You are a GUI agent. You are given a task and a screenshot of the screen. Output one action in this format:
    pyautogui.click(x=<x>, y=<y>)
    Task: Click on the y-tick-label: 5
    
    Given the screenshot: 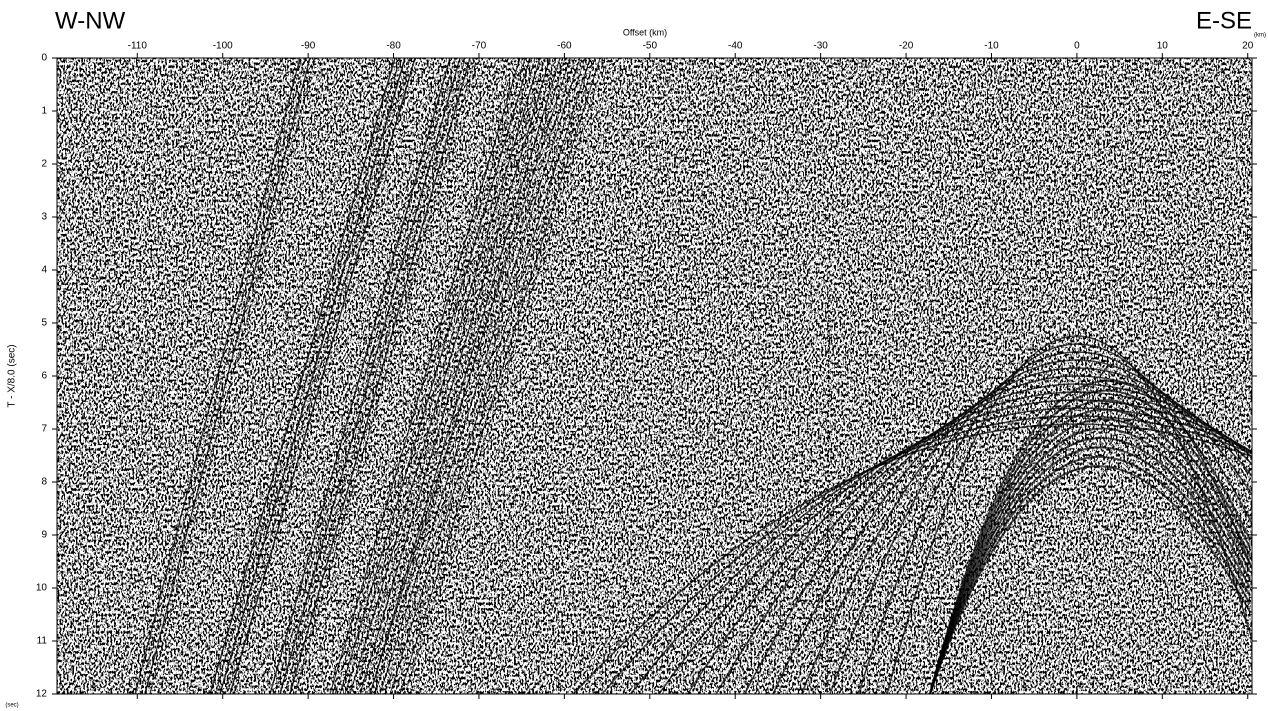 What is the action you would take?
    pyautogui.click(x=44, y=323)
    